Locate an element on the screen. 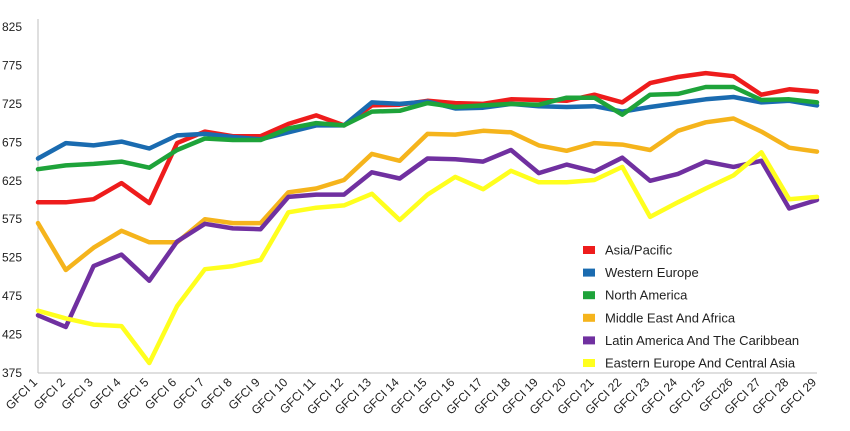  y-tick-label: 375 is located at coordinates (12, 373).